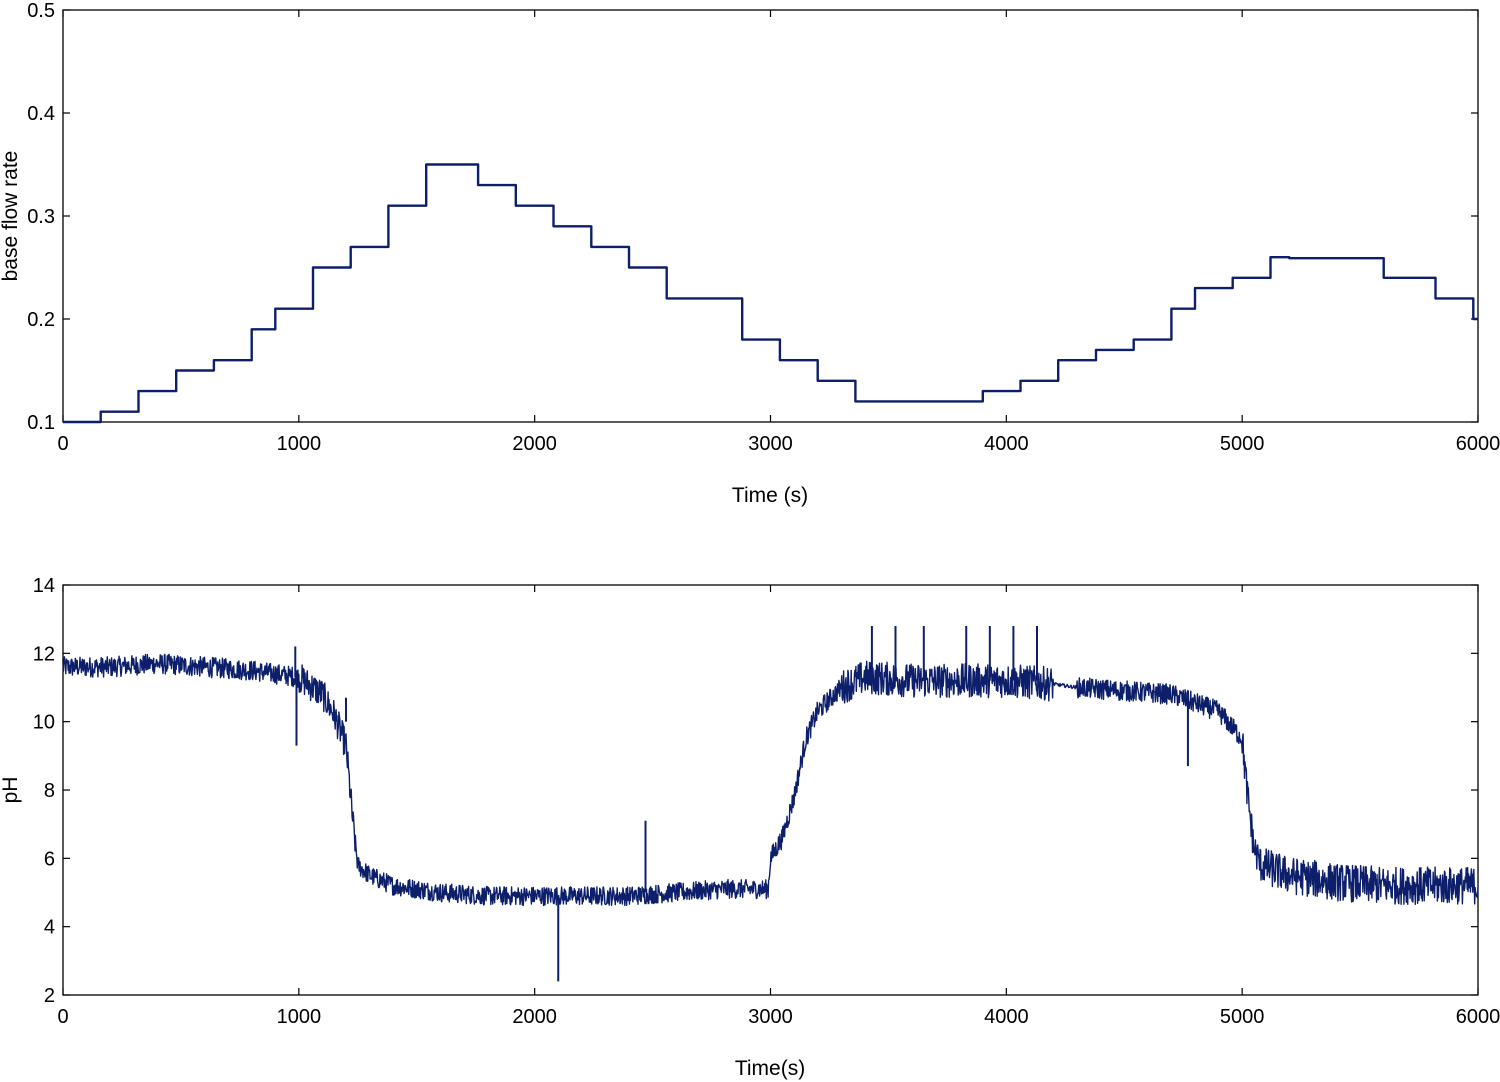 The height and width of the screenshot is (1082, 1500). Describe the element at coordinates (11, 790) in the screenshot. I see `y-axis-label: pH` at that location.